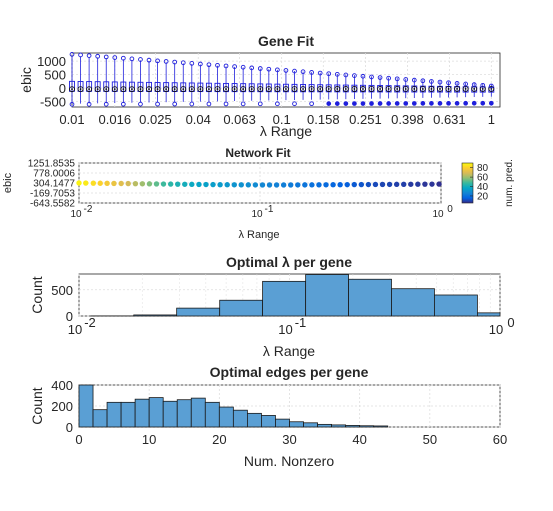 The image size is (553, 511). I want to click on optimal-edges-xtick-label: 20, so click(219, 439).